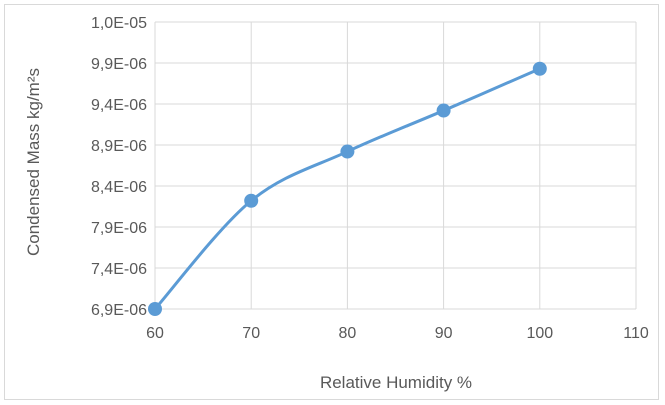 Image resolution: width=665 pixels, height=405 pixels. What do you see at coordinates (119, 146) in the screenshot?
I see `y-tick-label: 8,9E-06` at bounding box center [119, 146].